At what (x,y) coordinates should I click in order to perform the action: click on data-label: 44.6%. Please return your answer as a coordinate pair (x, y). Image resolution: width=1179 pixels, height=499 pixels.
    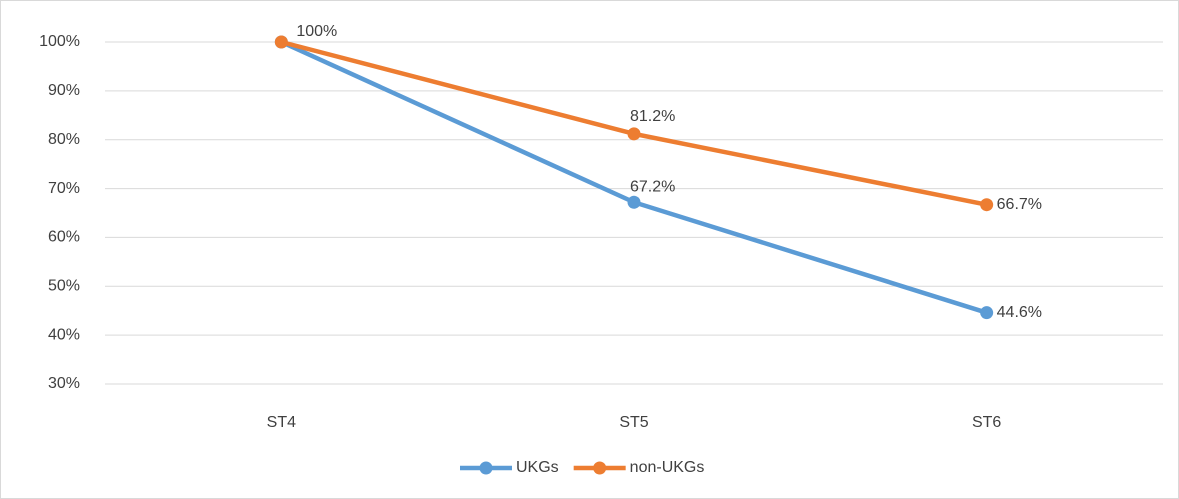
    Looking at the image, I should click on (1019, 312).